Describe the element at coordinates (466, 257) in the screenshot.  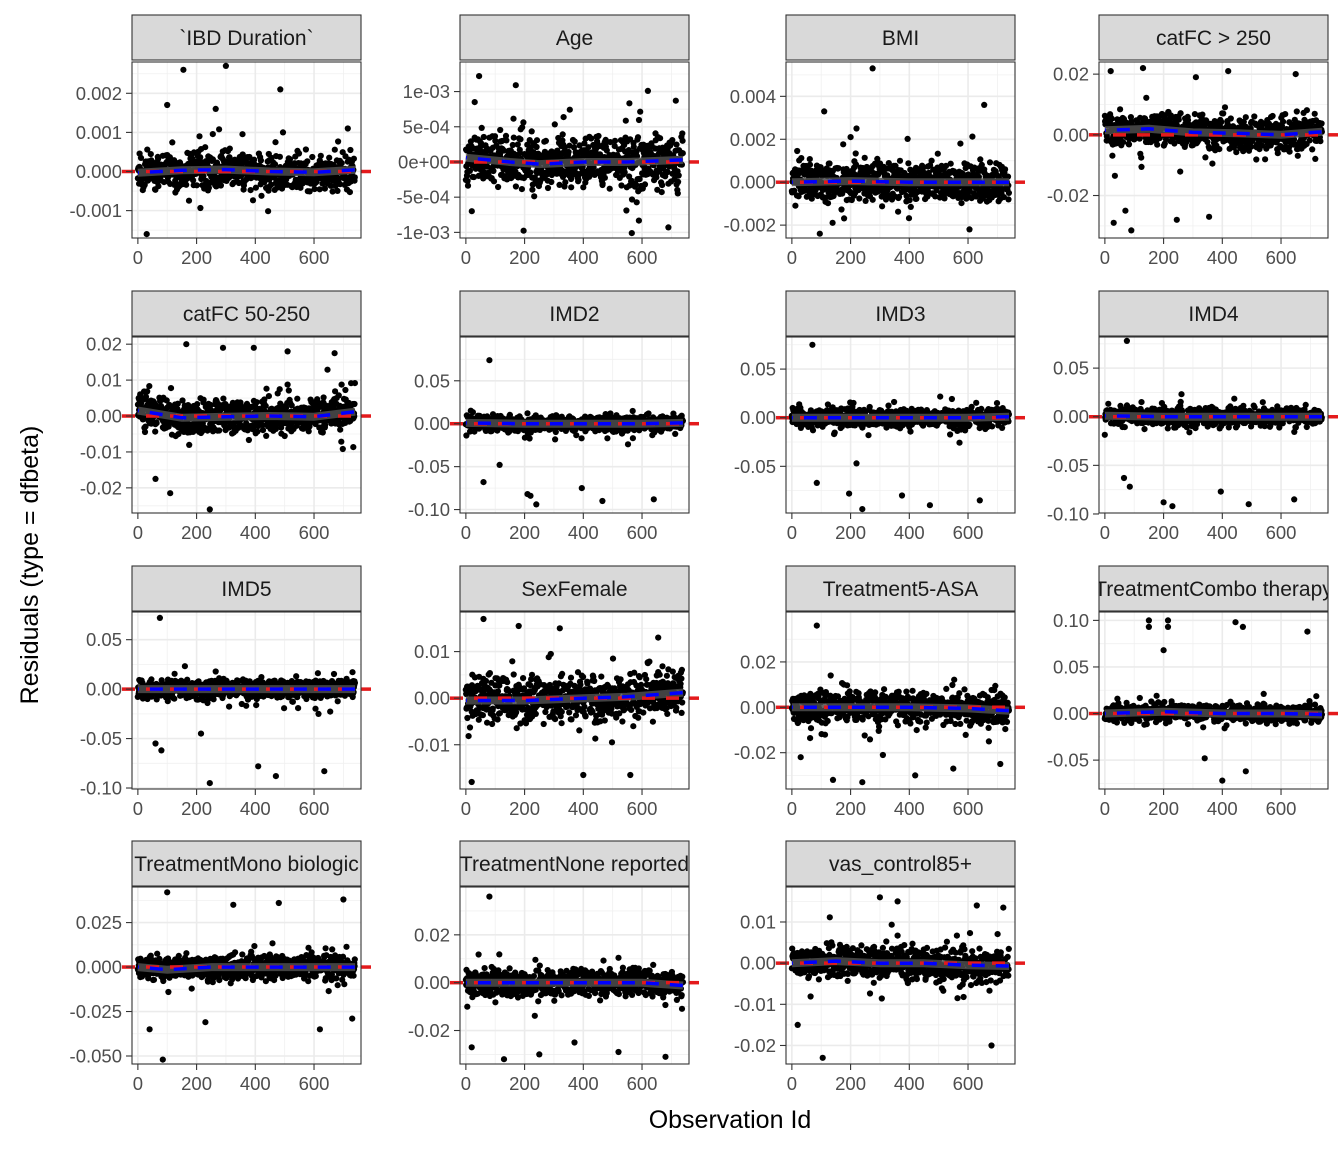
I see `x-tick-label: 0` at that location.